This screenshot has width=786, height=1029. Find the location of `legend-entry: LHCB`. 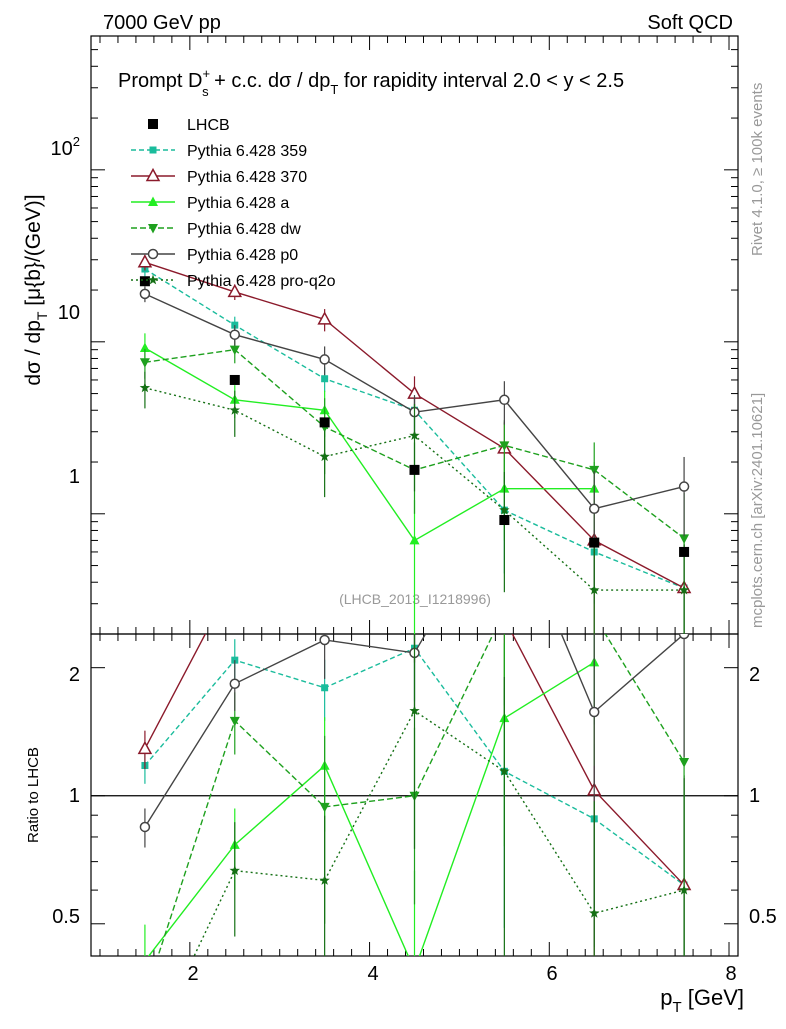

legend-entry: LHCB is located at coordinates (189, 125).